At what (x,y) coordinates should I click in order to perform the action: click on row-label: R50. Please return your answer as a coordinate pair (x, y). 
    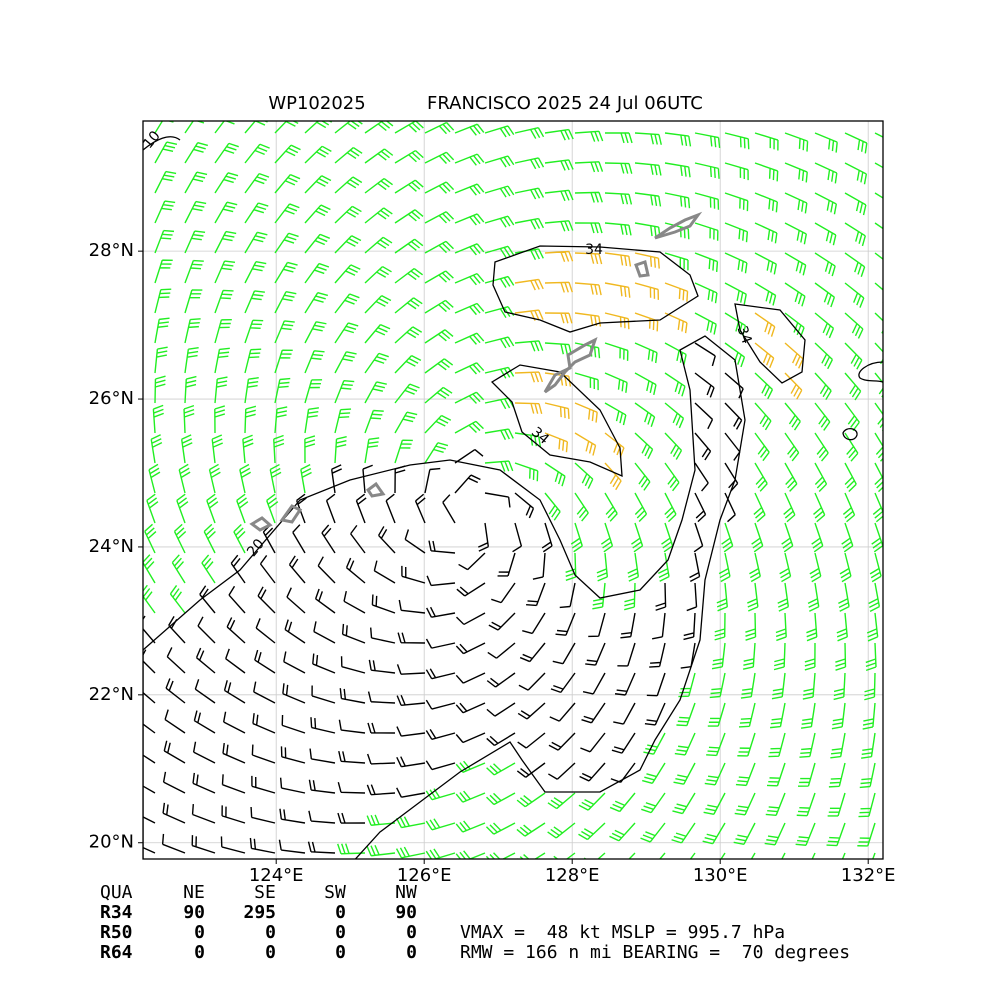
    Looking at the image, I should click on (116, 932).